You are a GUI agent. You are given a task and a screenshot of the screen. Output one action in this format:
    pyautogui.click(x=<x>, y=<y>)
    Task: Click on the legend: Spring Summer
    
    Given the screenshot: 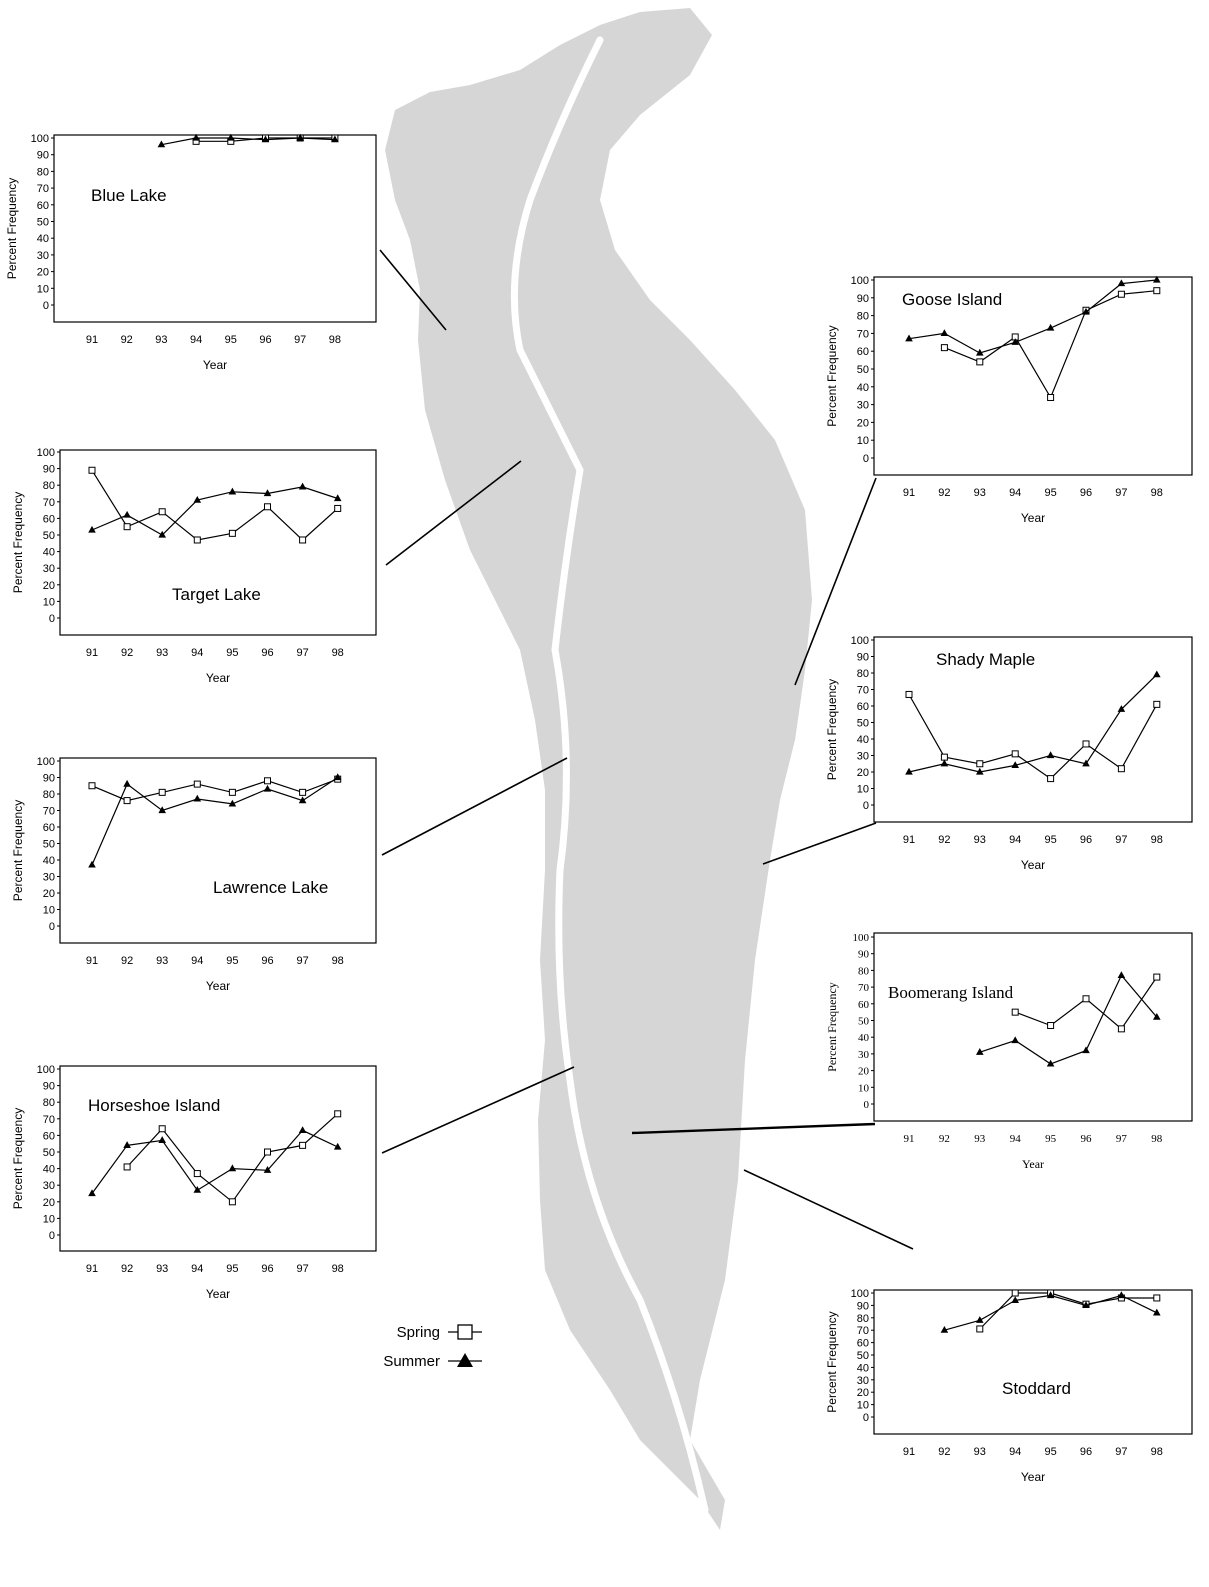 What is the action you would take?
    pyautogui.click(x=432, y=1347)
    